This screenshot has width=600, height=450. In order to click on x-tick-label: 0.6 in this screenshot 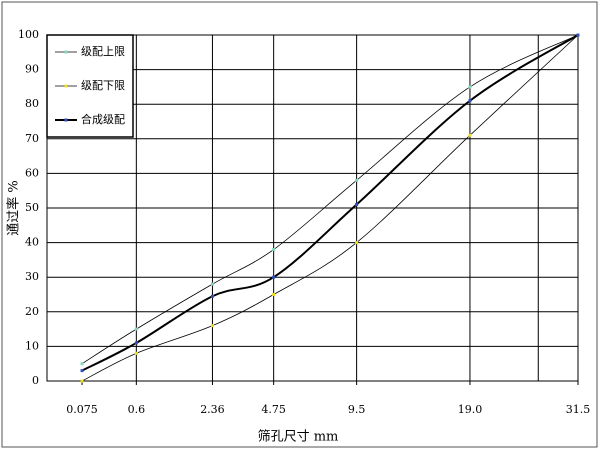, I will do `click(137, 409)`.